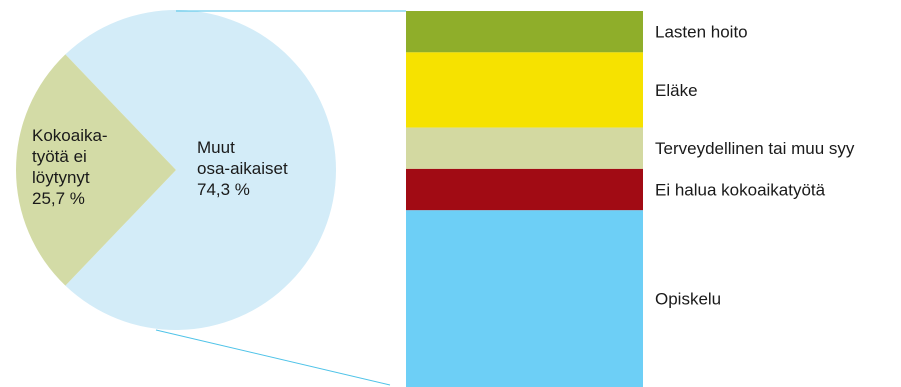 The image size is (901, 387). I want to click on pie-slice-kokoaikatyota-ei-loytynyt, so click(96, 170).